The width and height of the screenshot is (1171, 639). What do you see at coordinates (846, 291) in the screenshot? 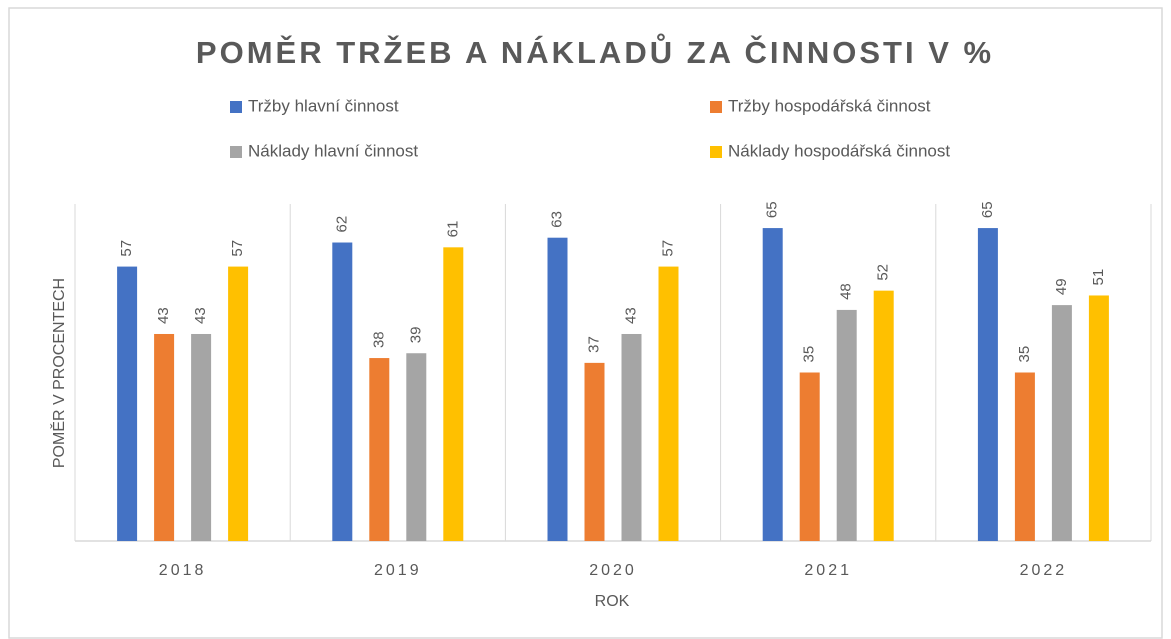
I see `data-label: 48` at bounding box center [846, 291].